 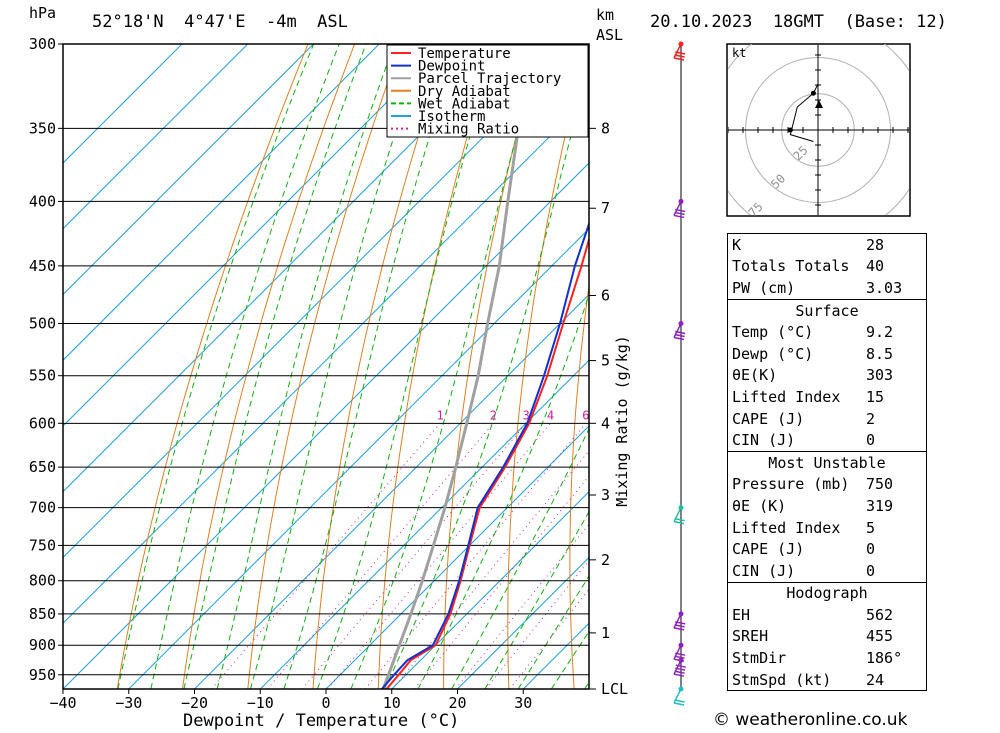 What do you see at coordinates (325, 703) in the screenshot?
I see `x-tick-label: 0` at bounding box center [325, 703].